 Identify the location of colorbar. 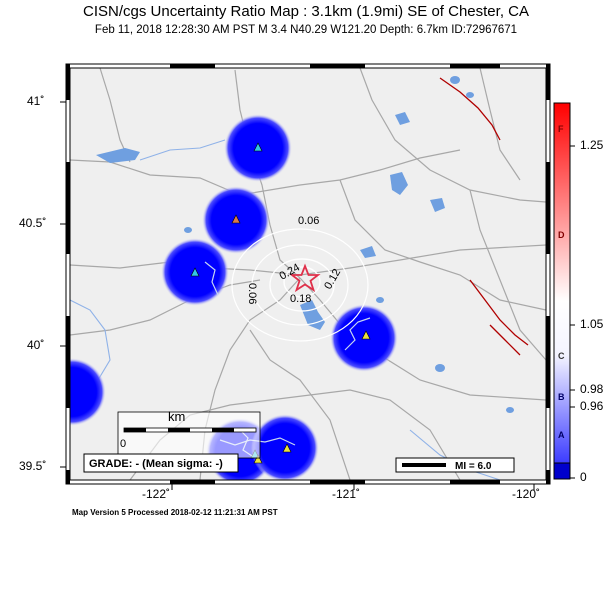
(564, 291).